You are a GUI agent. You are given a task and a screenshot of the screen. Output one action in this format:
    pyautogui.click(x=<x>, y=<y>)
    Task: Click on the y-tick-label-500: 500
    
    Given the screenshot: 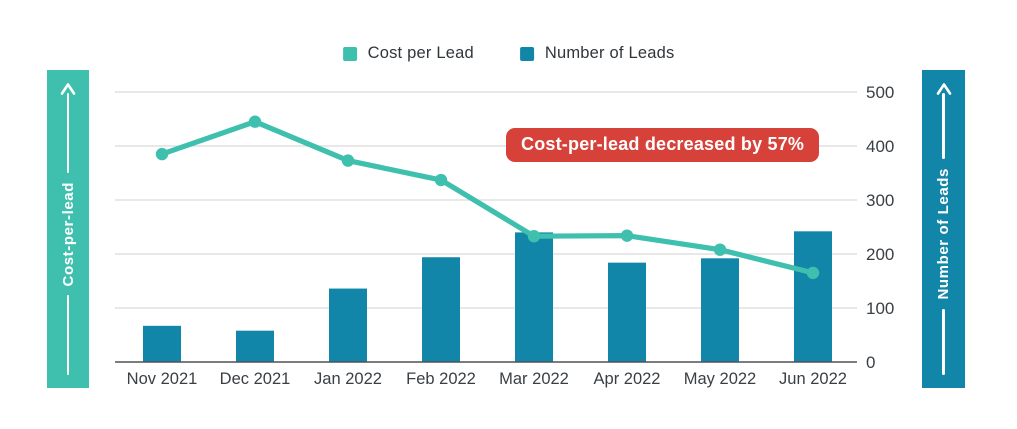 What is the action you would take?
    pyautogui.click(x=880, y=92)
    